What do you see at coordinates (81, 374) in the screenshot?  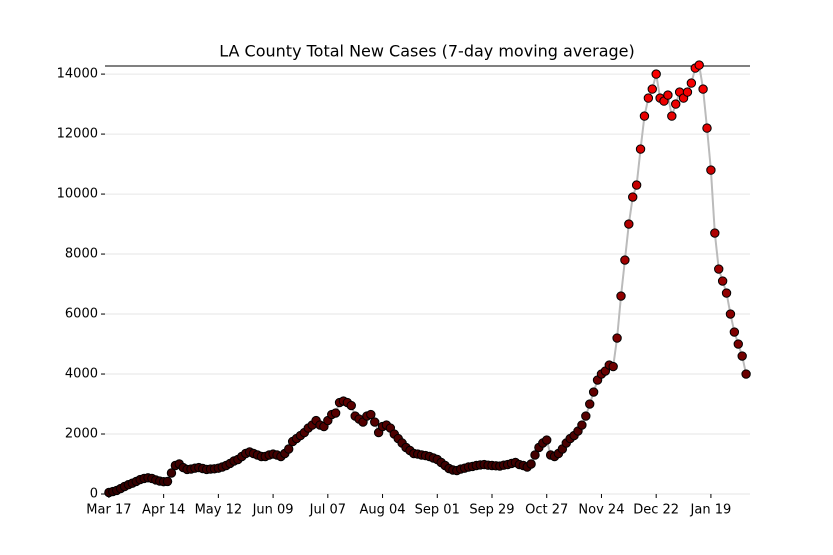 I see `y-tick-label: 4000` at bounding box center [81, 374].